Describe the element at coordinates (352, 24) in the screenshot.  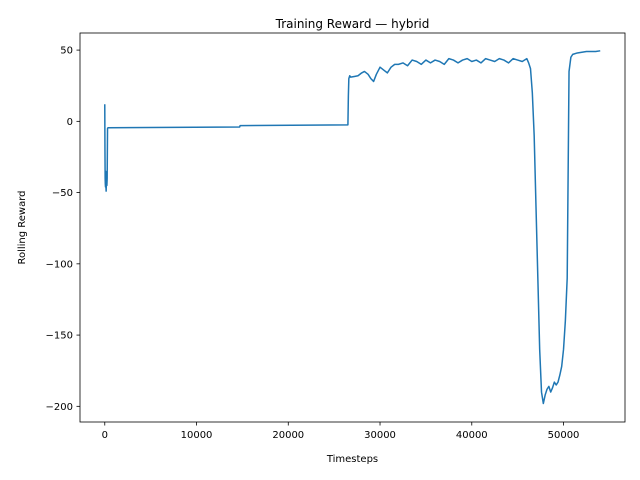
I see `chart-title: Training Reward — hybrid` at that location.